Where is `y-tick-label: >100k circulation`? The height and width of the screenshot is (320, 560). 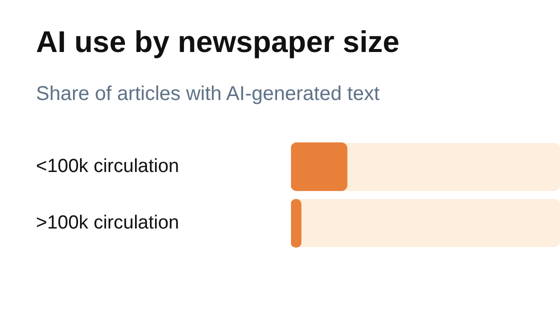 y-tick-label: >100k circulation is located at coordinates (108, 223).